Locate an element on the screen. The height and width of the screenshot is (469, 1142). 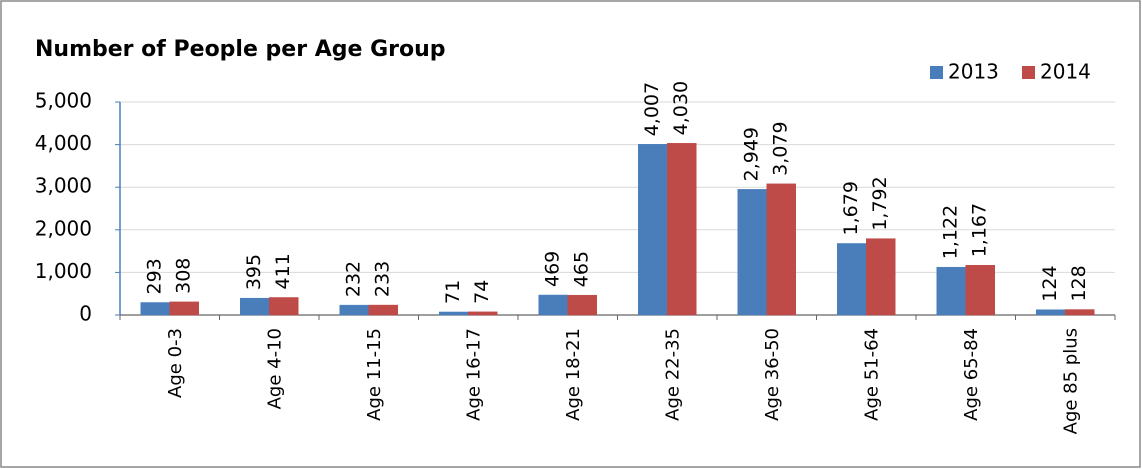
data-label: 1,792 is located at coordinates (880, 203).